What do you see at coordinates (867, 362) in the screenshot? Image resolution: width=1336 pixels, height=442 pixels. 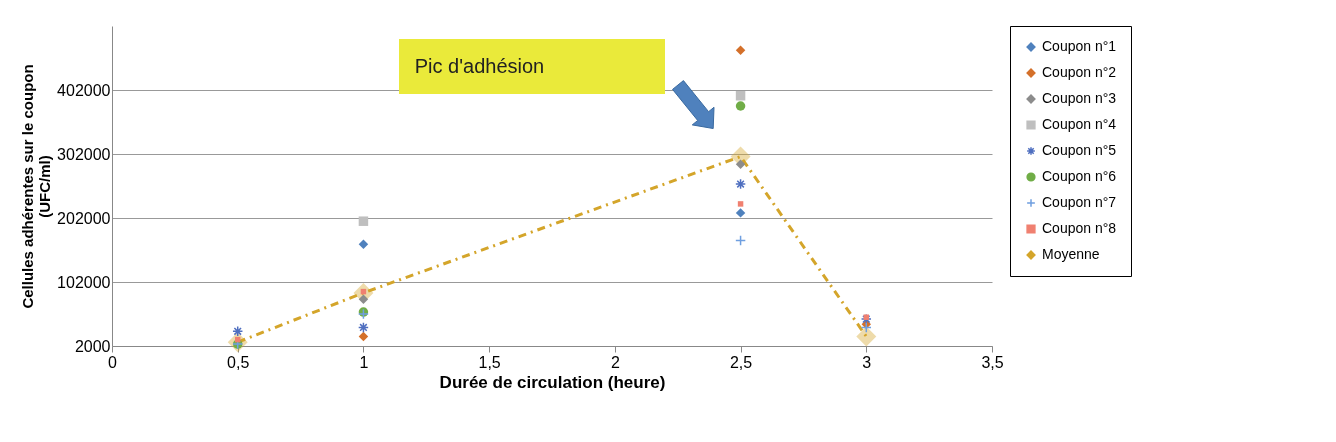 I see `x-tick-label: 3` at bounding box center [867, 362].